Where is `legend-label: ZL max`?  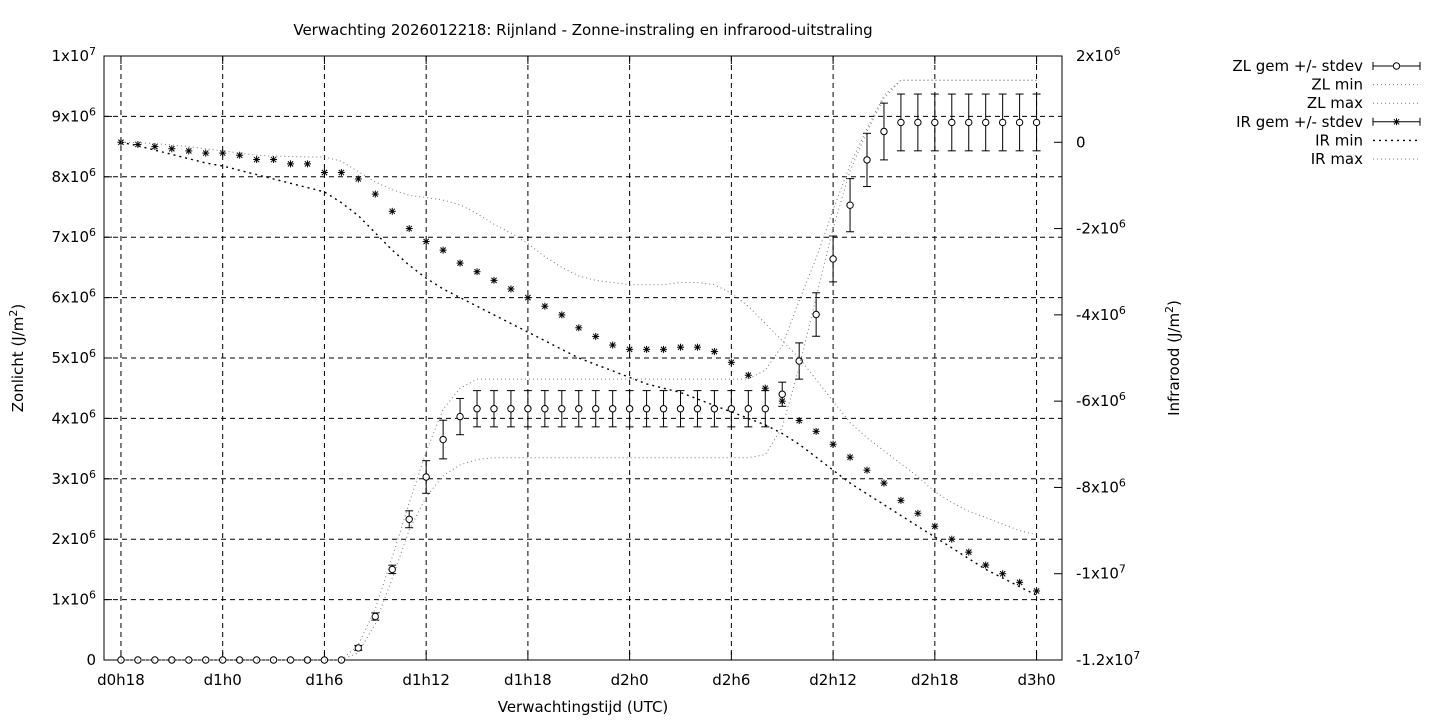
legend-label: ZL max is located at coordinates (1335, 103).